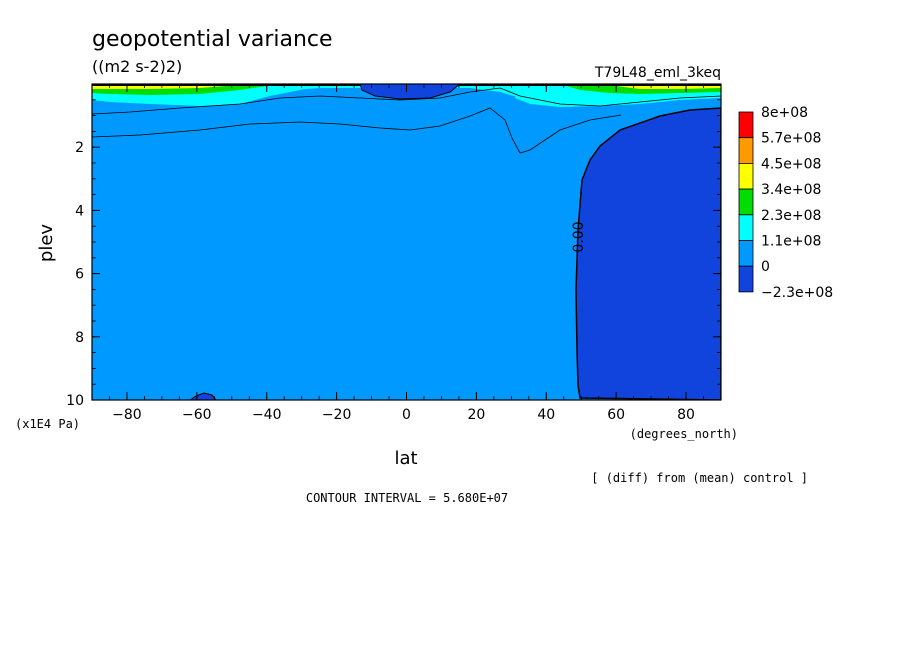 The height and width of the screenshot is (654, 904). I want to click on x-tick-label: −40, so click(267, 415).